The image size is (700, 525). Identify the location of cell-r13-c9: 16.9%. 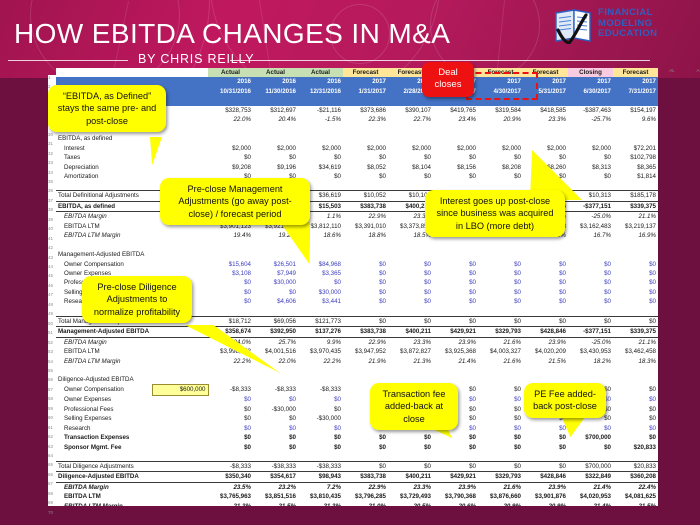
(647, 236).